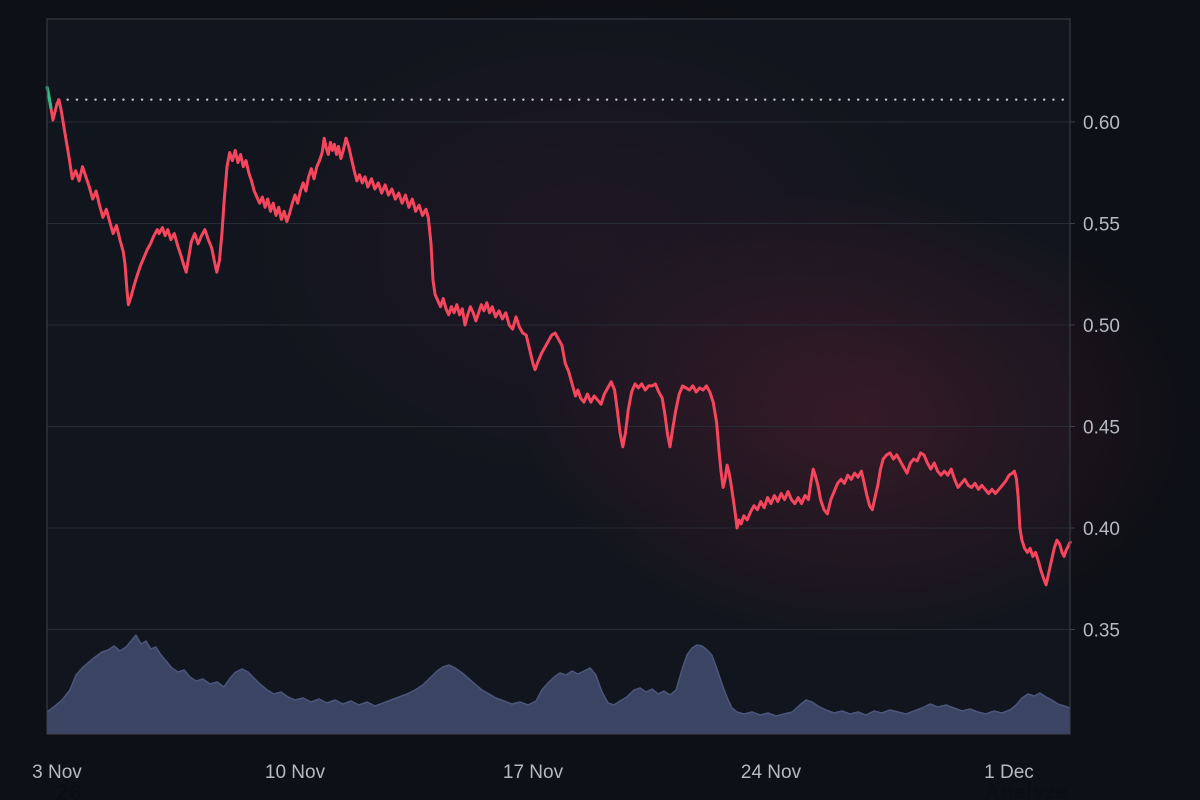  What do you see at coordinates (1101, 529) in the screenshot?
I see `y-axis-label: 0.40` at bounding box center [1101, 529].